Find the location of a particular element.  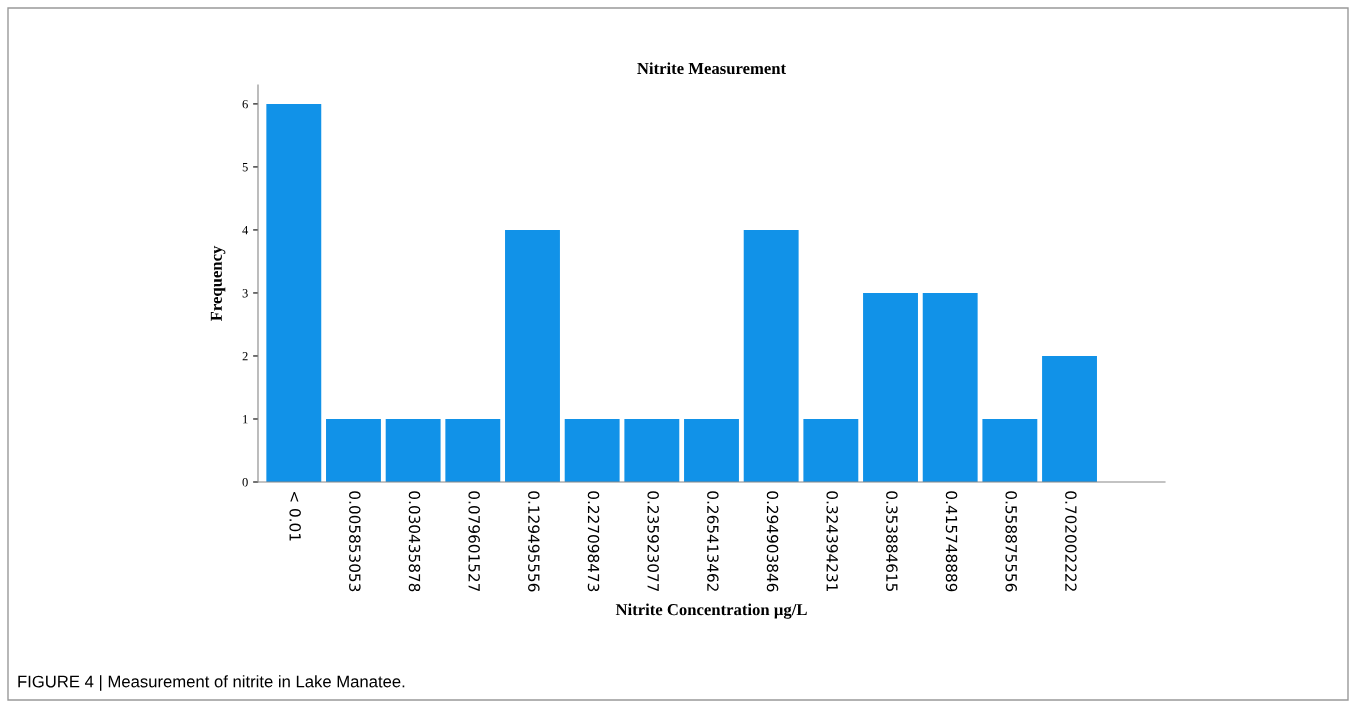

y-axis-title: Frequency is located at coordinates (218, 283).